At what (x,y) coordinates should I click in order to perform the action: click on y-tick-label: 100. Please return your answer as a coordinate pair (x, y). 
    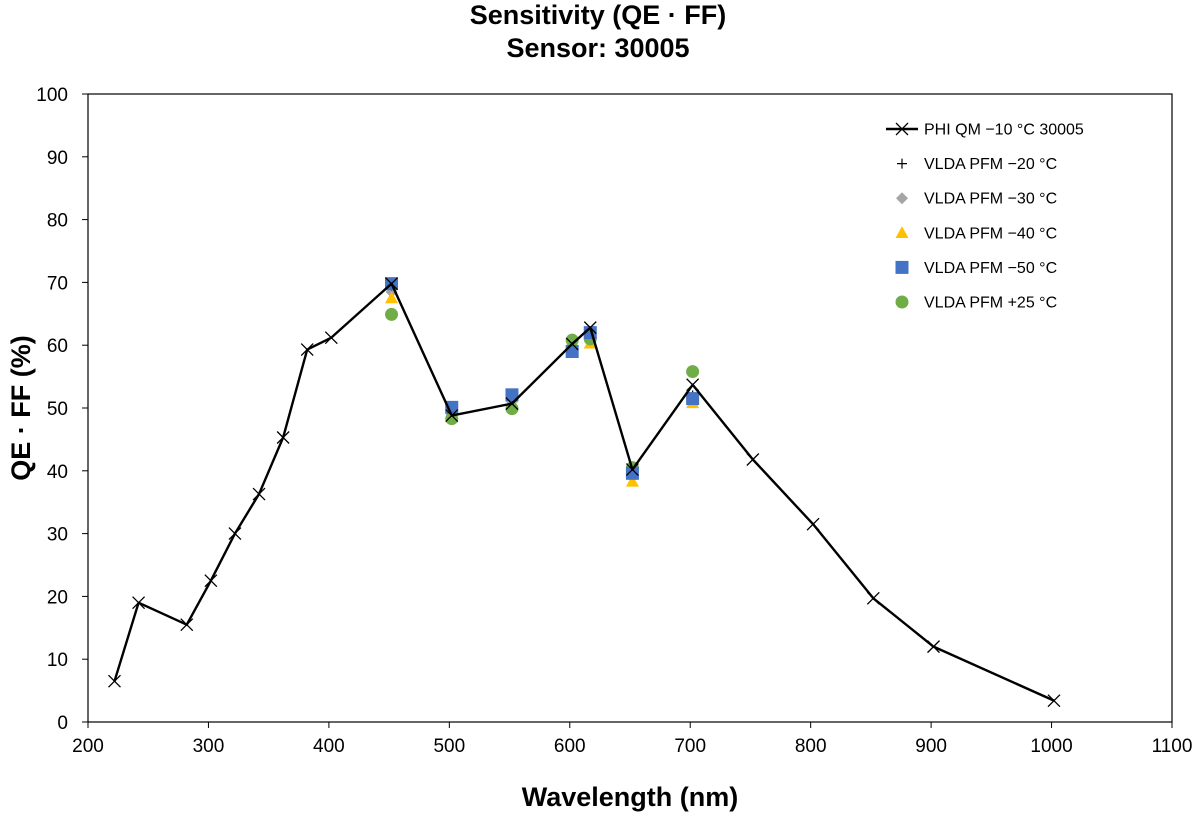
    Looking at the image, I should click on (52, 95).